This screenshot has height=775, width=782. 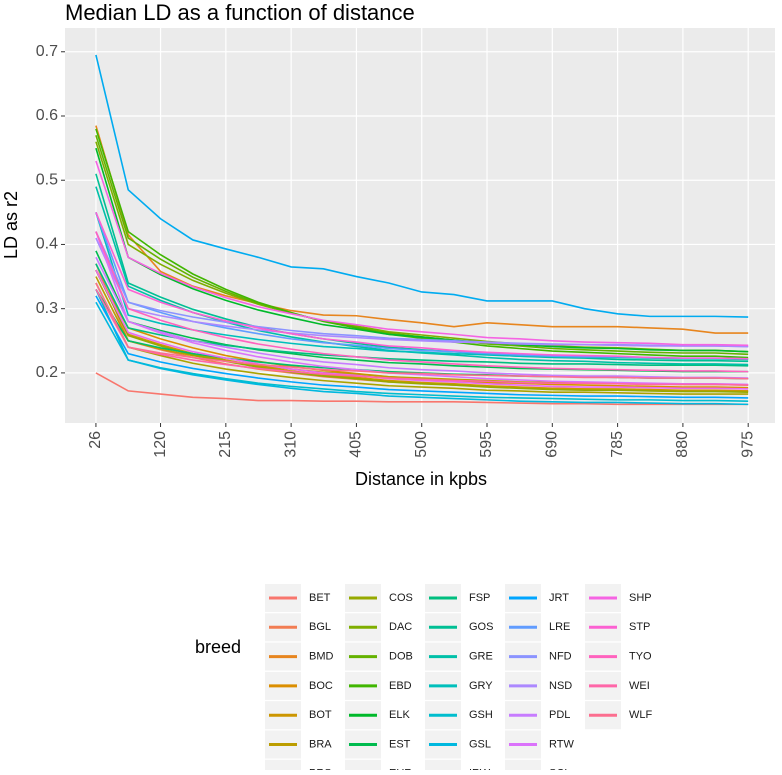 I want to click on legend-label: GRE, so click(x=481, y=657).